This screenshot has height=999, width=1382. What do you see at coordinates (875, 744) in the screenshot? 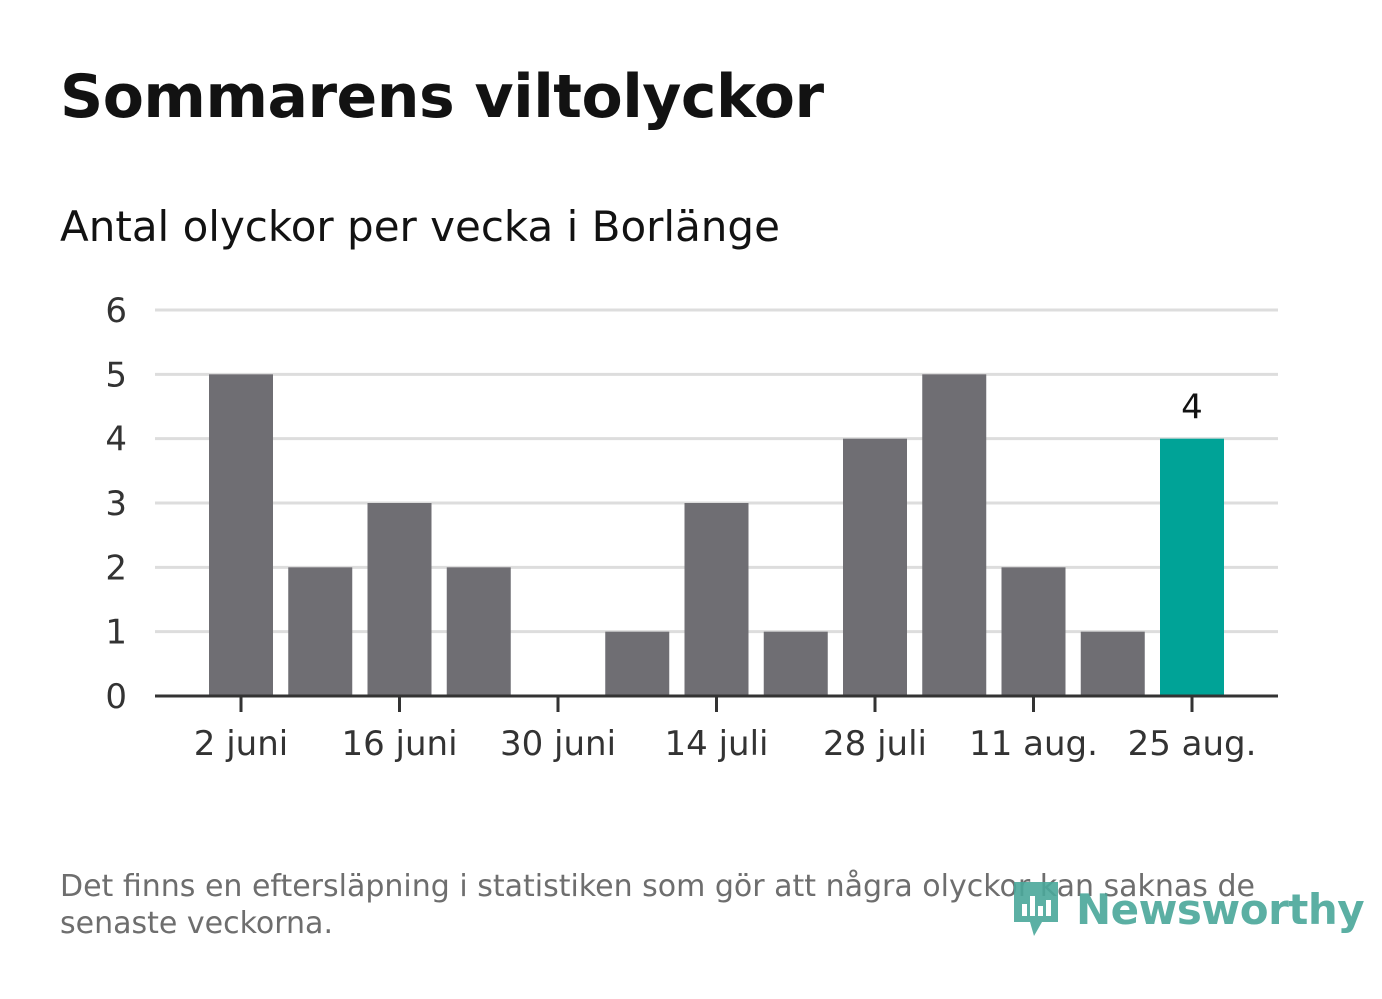
I see `x-tick-label: 28 juli` at bounding box center [875, 744].